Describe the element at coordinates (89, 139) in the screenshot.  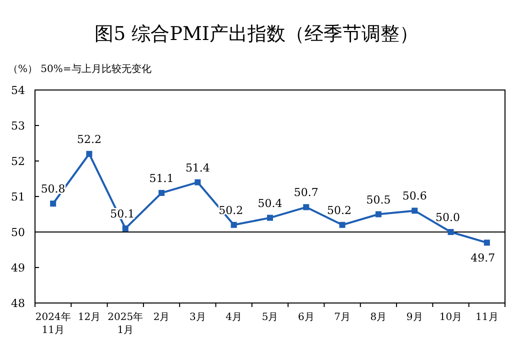
I see `data-label: 52.2` at that location.